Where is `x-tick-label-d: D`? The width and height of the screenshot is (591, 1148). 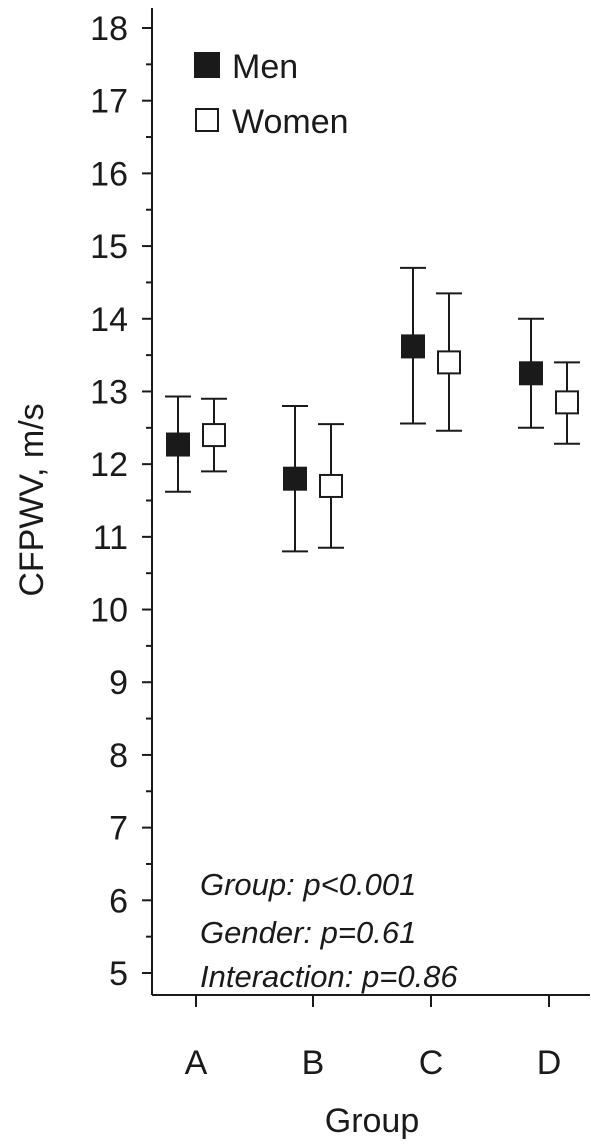 x-tick-label-d: D is located at coordinates (549, 1063).